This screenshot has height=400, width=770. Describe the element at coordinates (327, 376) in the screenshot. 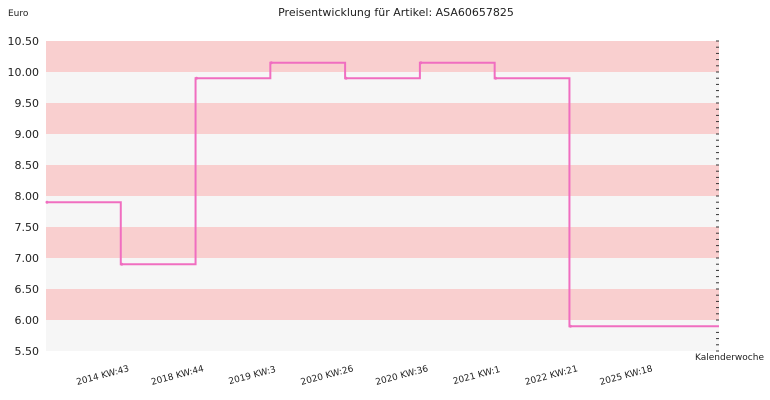

I see `x-tick-label: 2020 KW:26` at that location.